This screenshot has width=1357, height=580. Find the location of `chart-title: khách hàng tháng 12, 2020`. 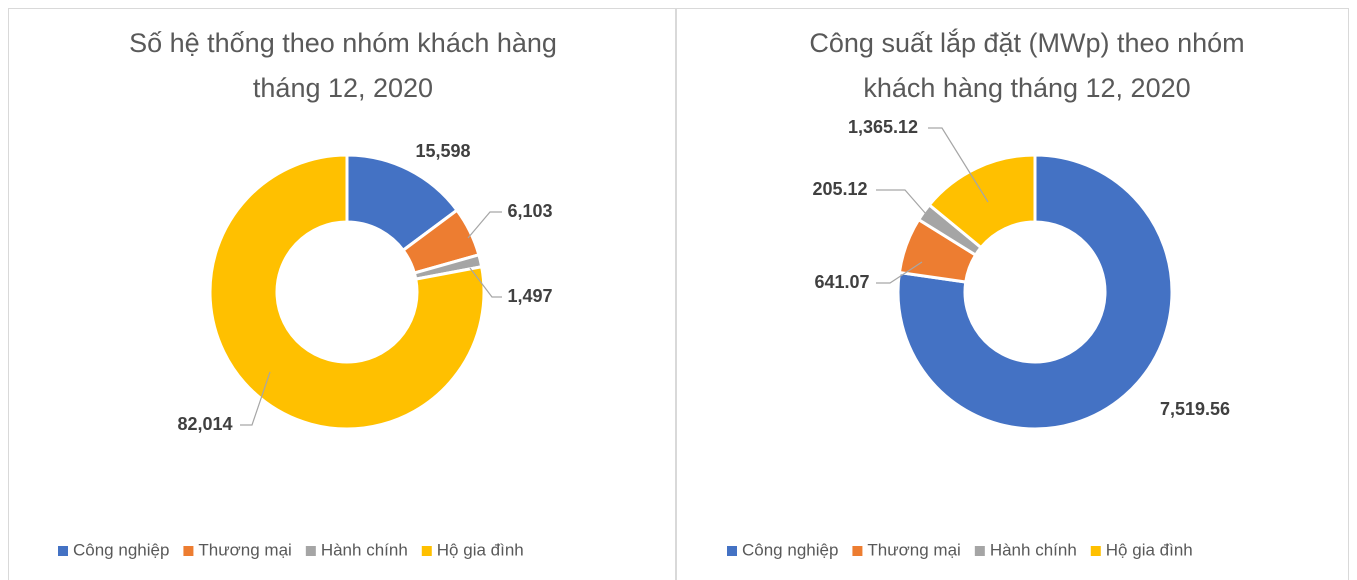

chart-title: khách hàng tháng 12, 2020 is located at coordinates (1026, 88).